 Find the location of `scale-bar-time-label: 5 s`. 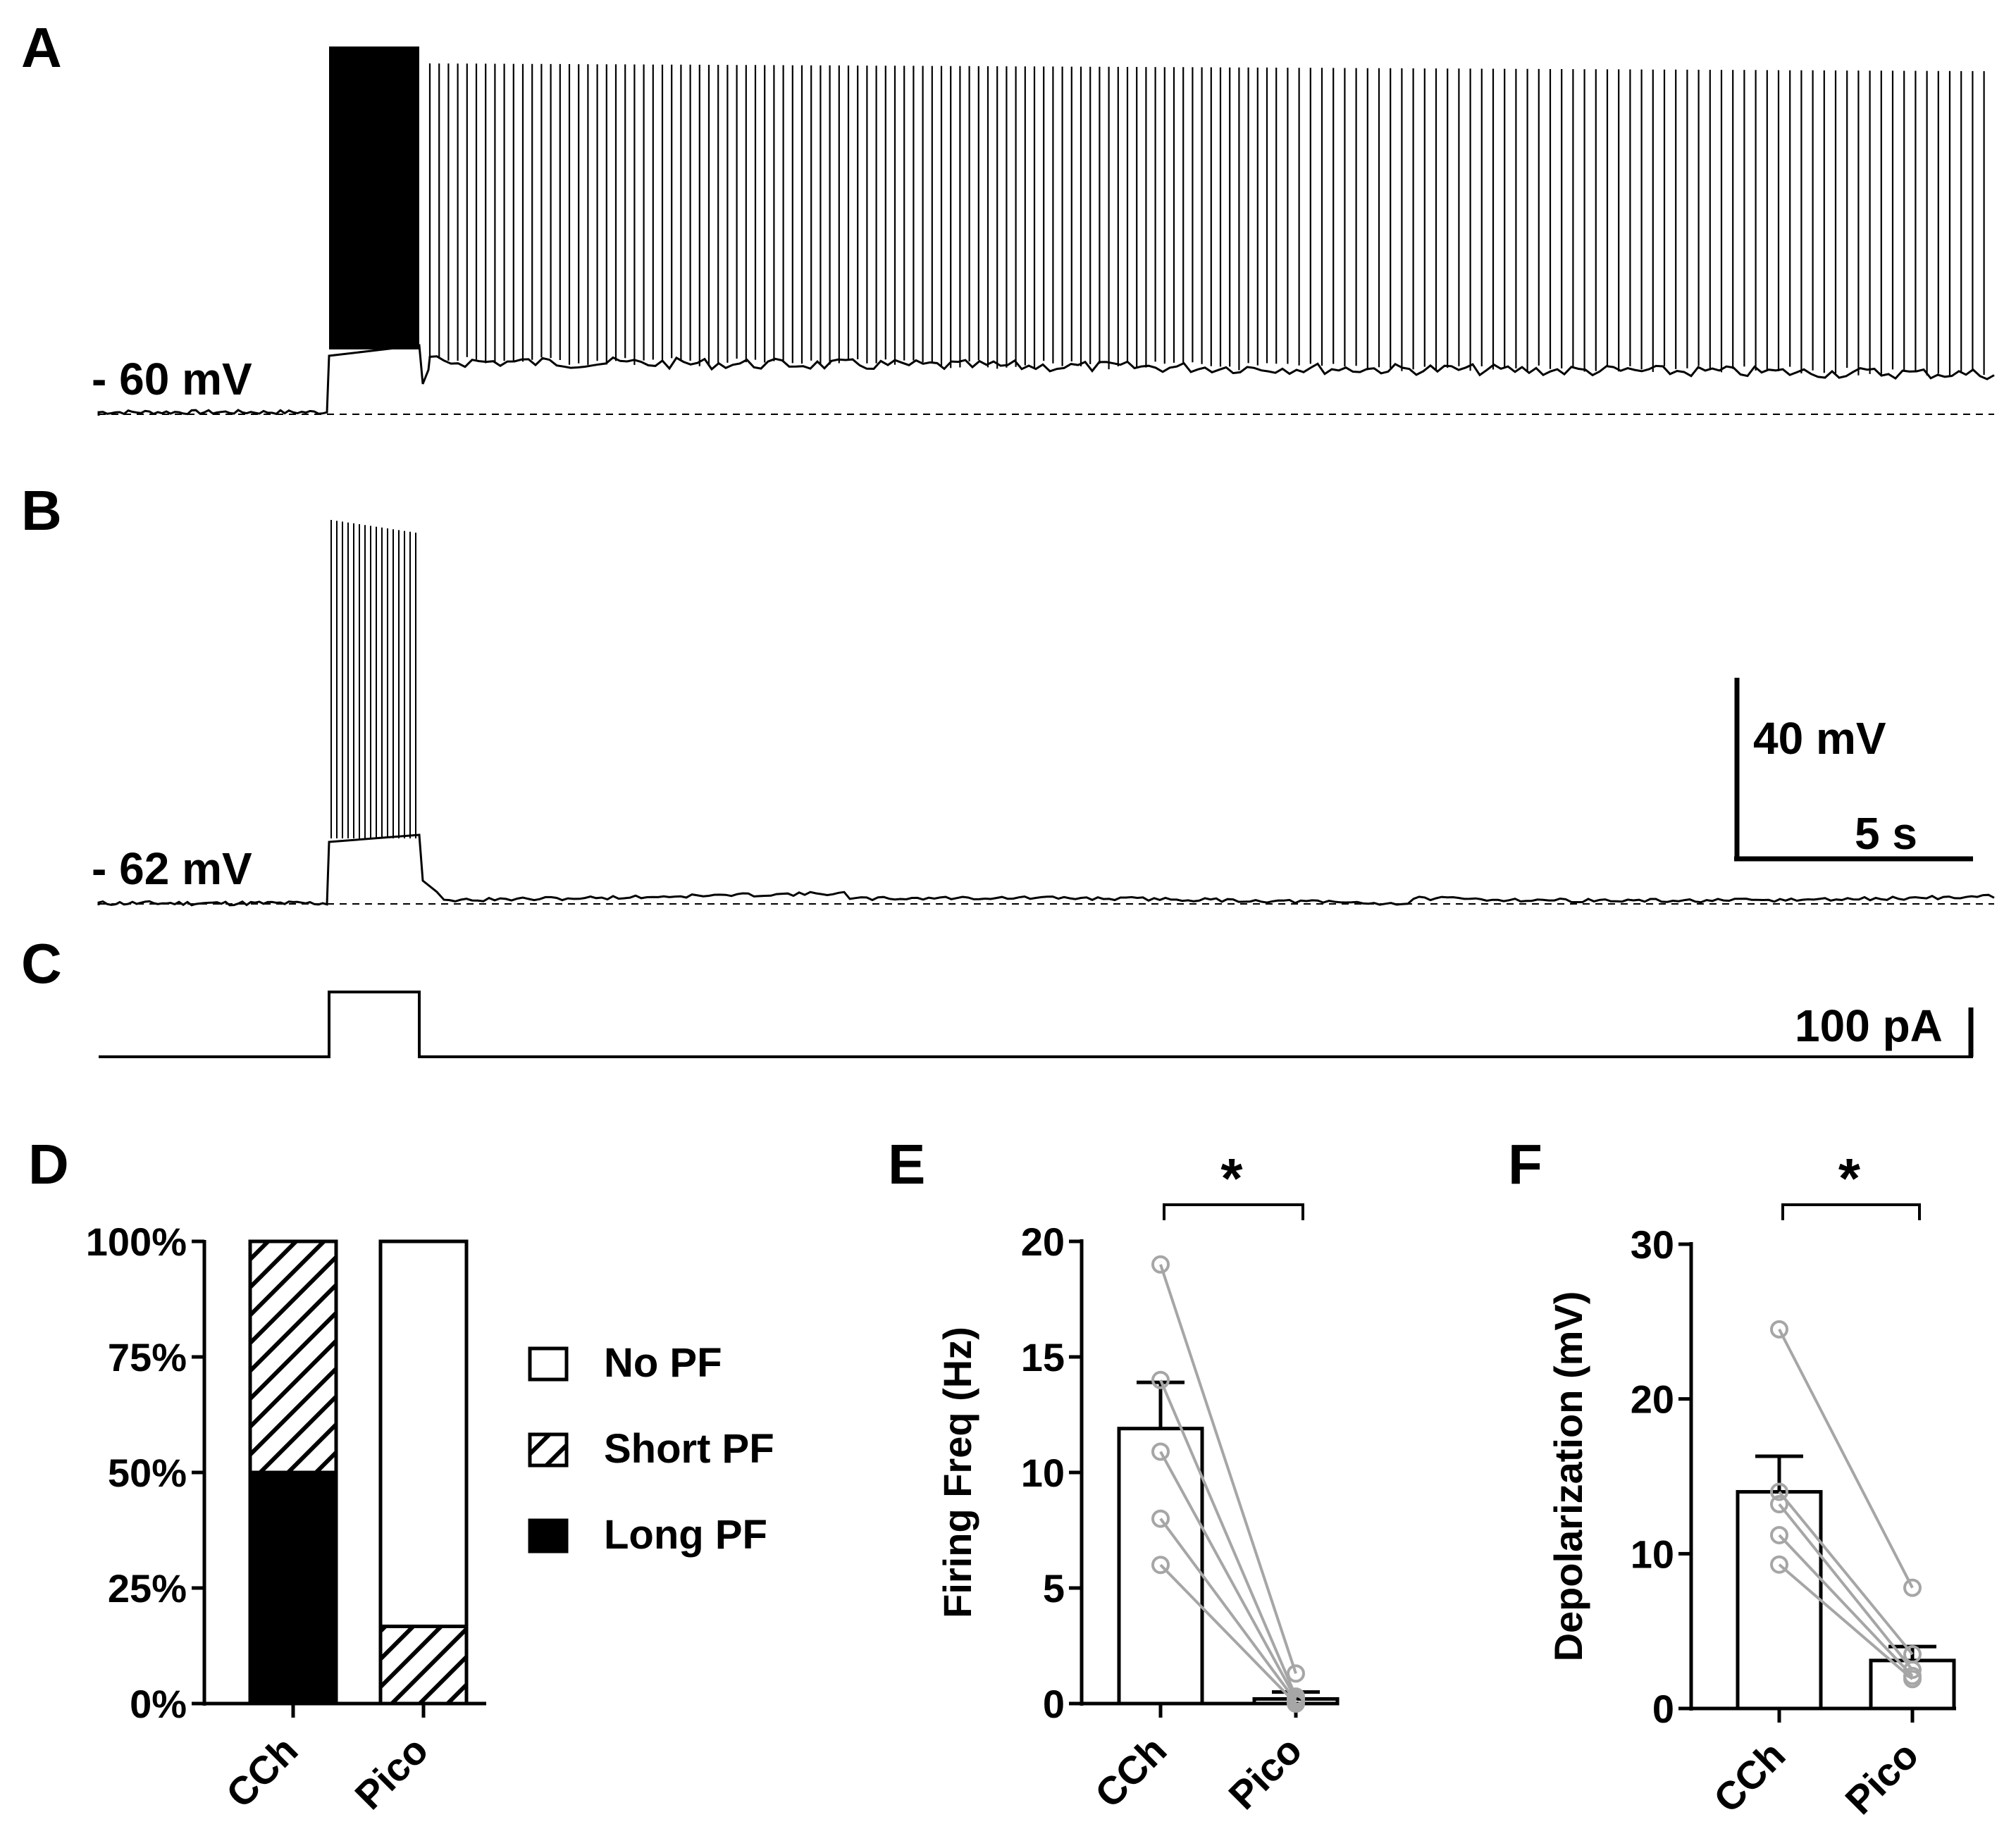

scale-bar-time-label: 5 s is located at coordinates (1886, 833).